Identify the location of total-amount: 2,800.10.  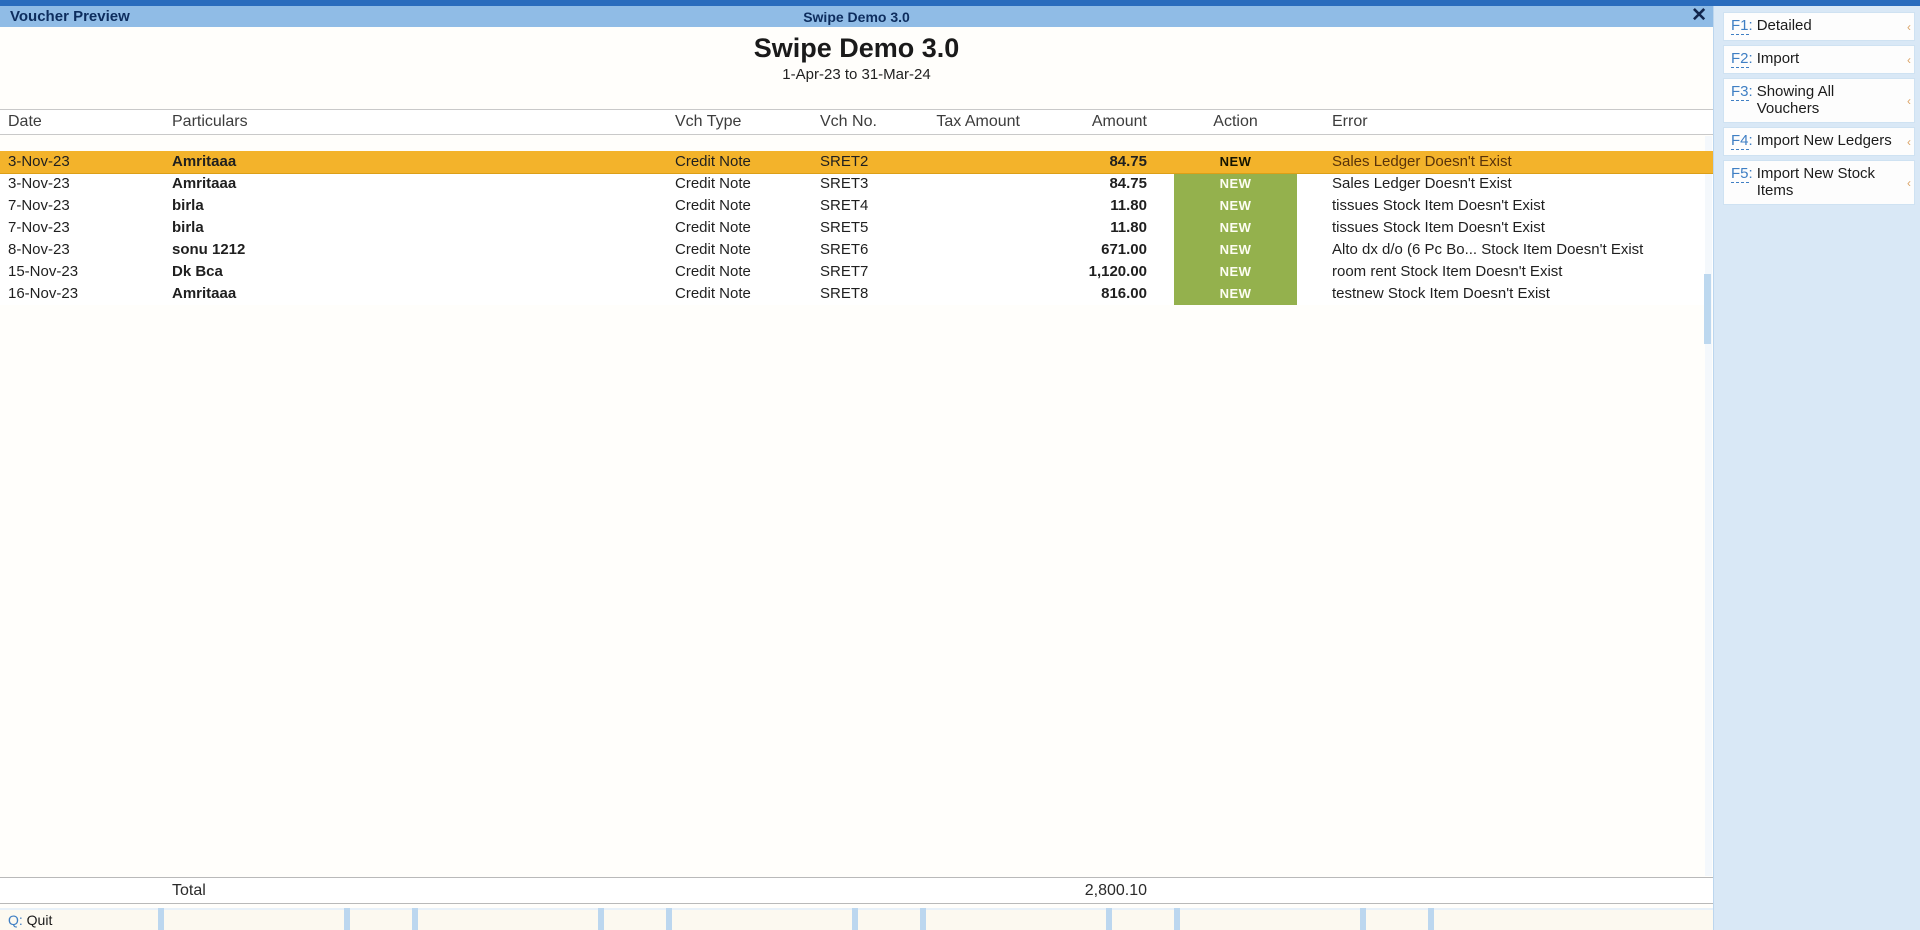
(1115, 890).